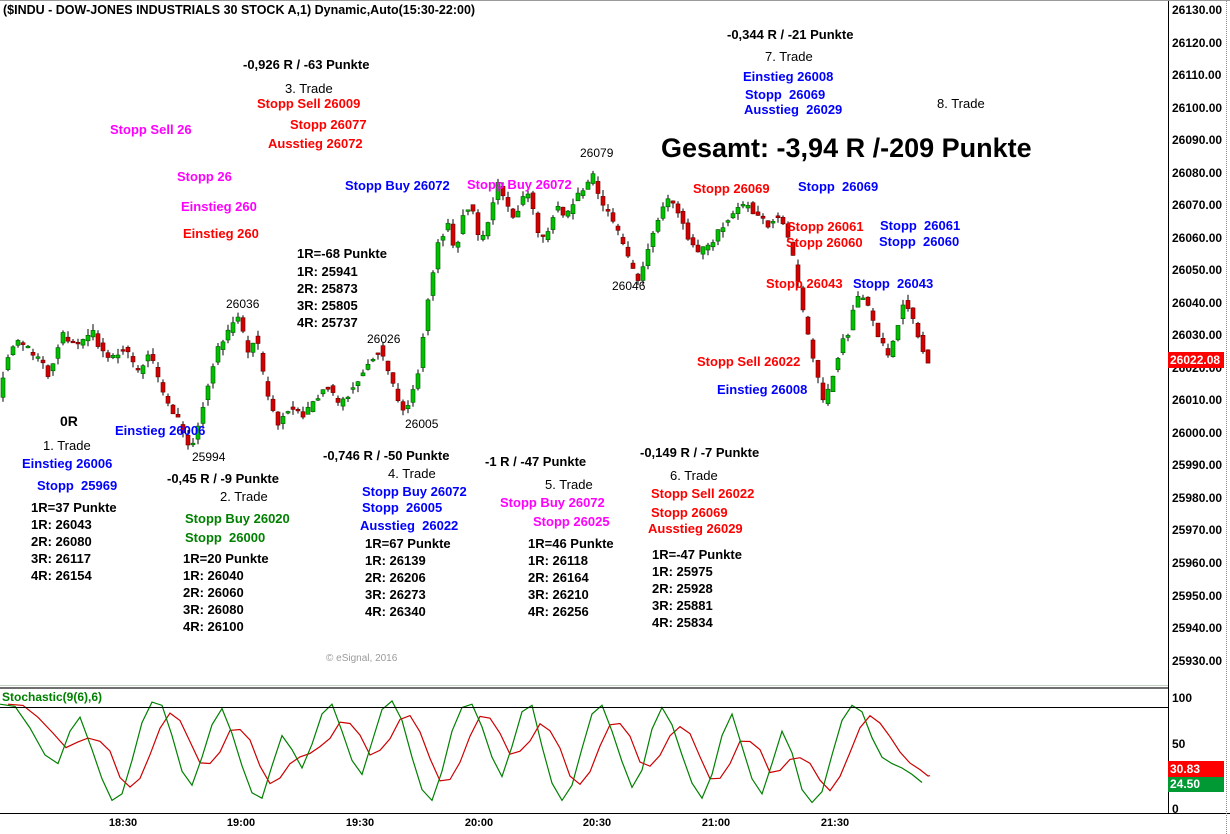 The image size is (1230, 834). I want to click on chart-annotation: 25994, so click(209, 457).